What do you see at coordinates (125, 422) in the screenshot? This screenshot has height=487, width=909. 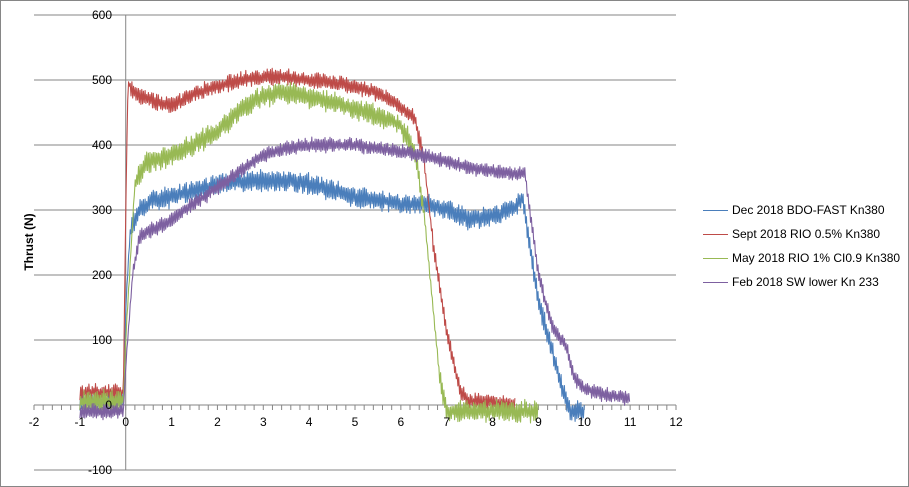 I see `x-tick-label: 0` at bounding box center [125, 422].